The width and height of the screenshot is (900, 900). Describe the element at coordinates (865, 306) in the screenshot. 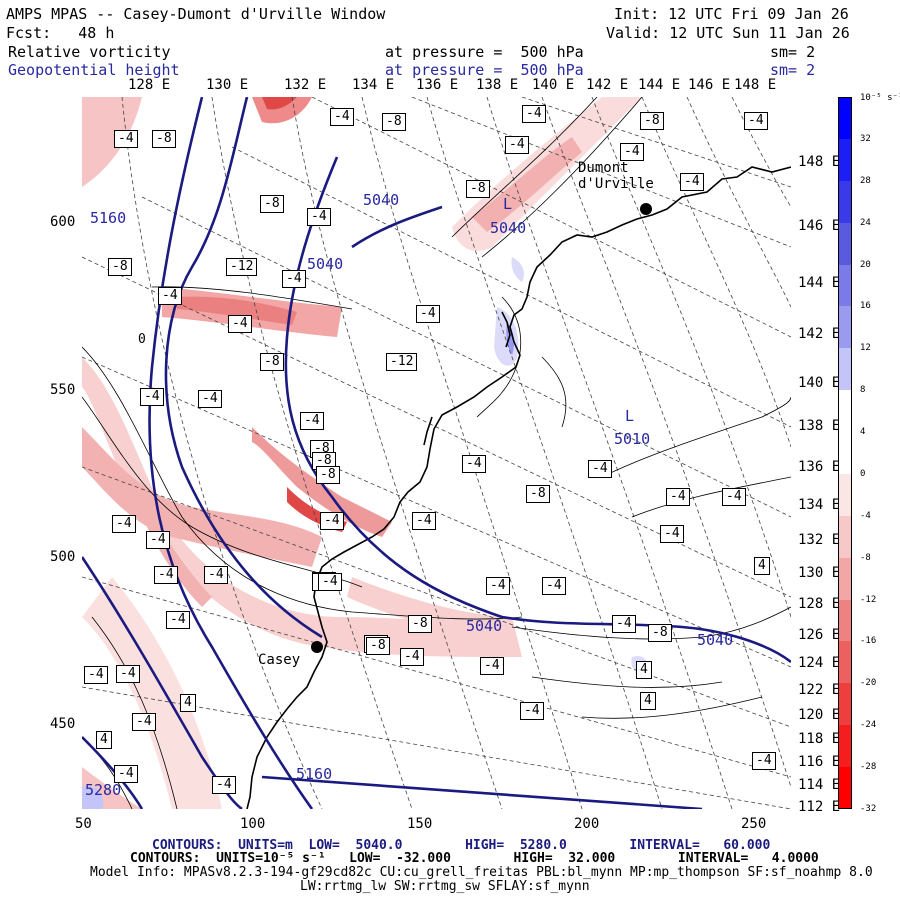

I see `colorbar-label: 16` at that location.